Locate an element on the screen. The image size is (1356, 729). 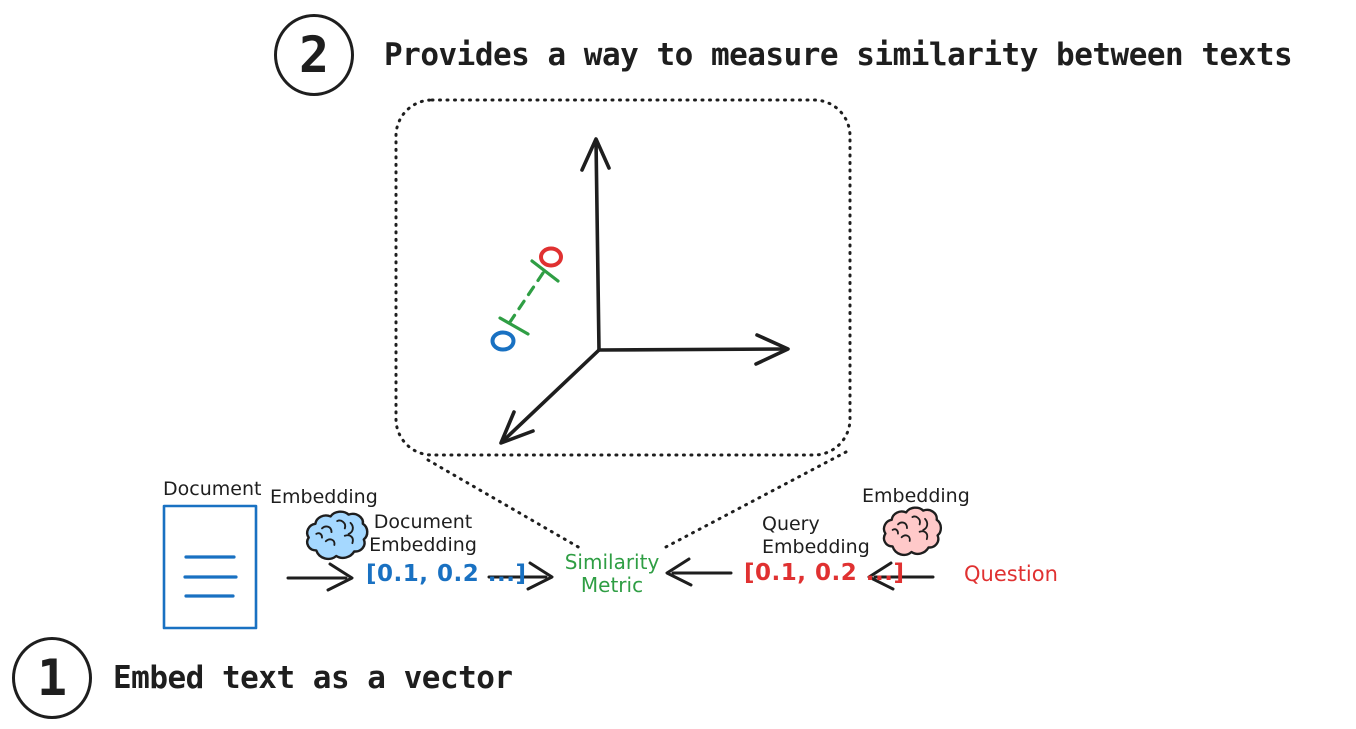
x-axis-arrowhead-icon is located at coordinates (772, 349).